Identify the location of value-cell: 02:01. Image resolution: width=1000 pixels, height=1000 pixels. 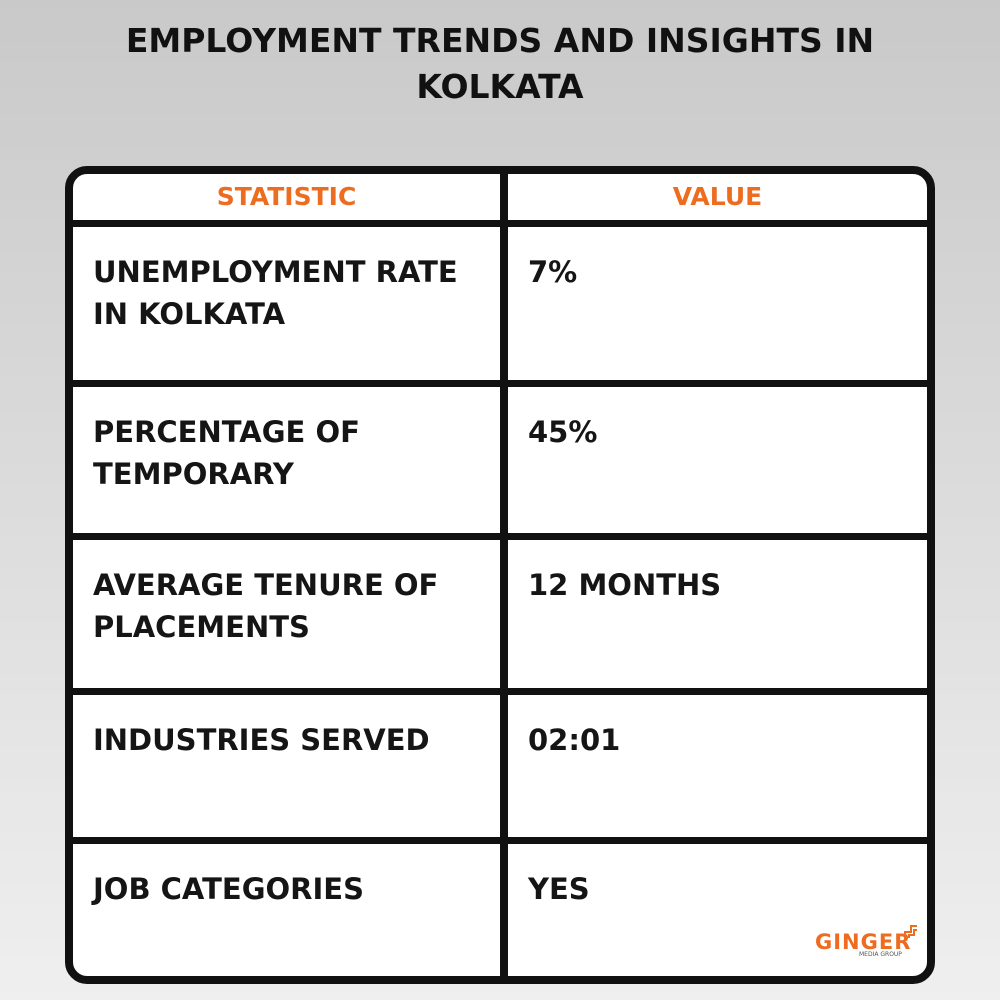
(574, 740).